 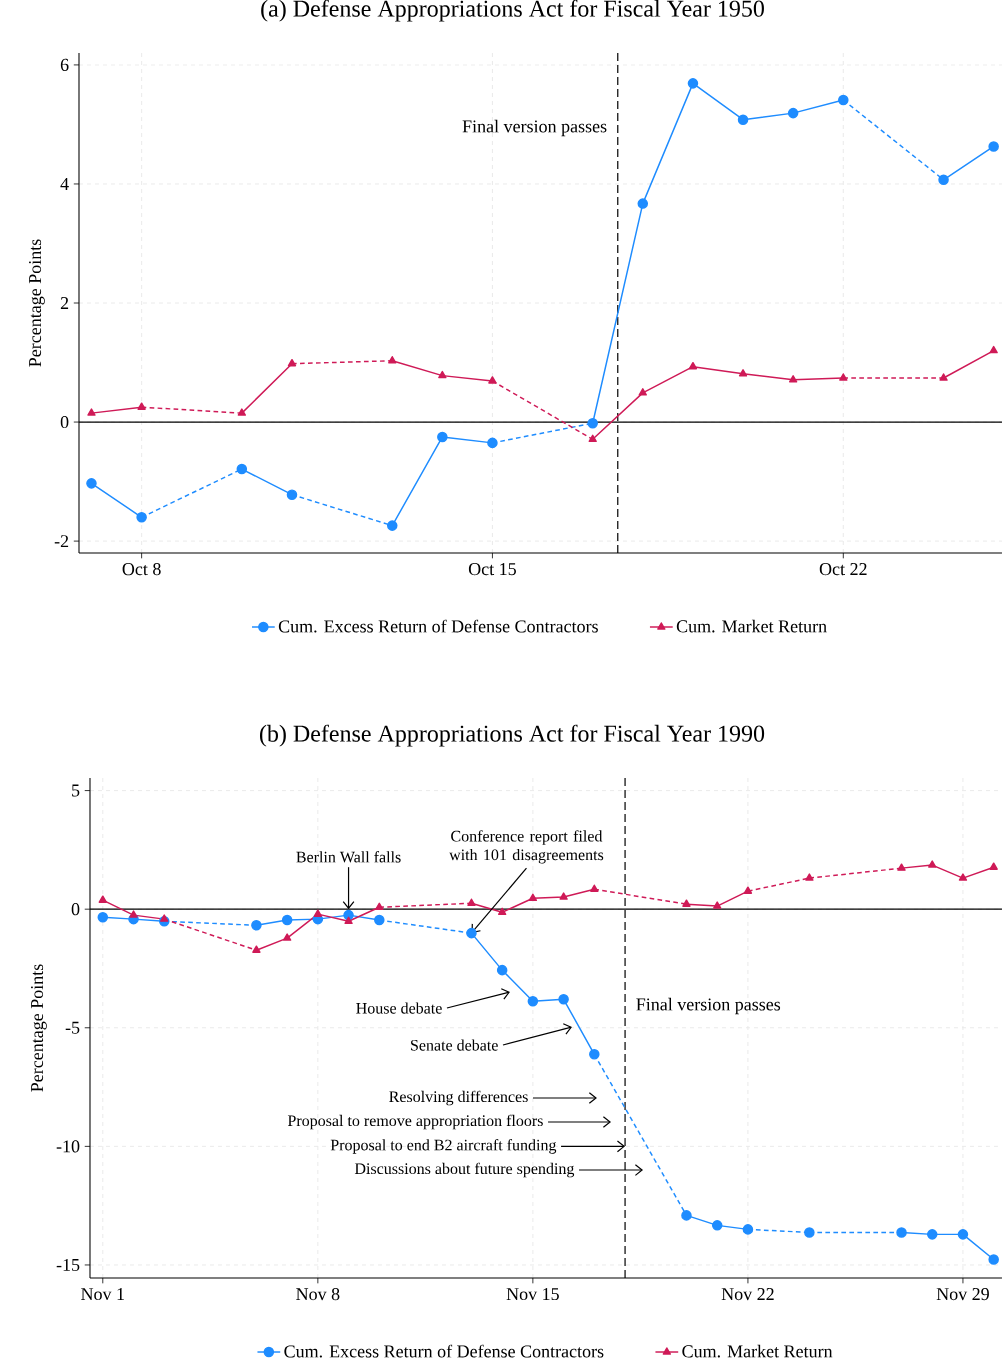 What do you see at coordinates (962, 1294) in the screenshot?
I see `x-tick-label: Nov 29` at bounding box center [962, 1294].